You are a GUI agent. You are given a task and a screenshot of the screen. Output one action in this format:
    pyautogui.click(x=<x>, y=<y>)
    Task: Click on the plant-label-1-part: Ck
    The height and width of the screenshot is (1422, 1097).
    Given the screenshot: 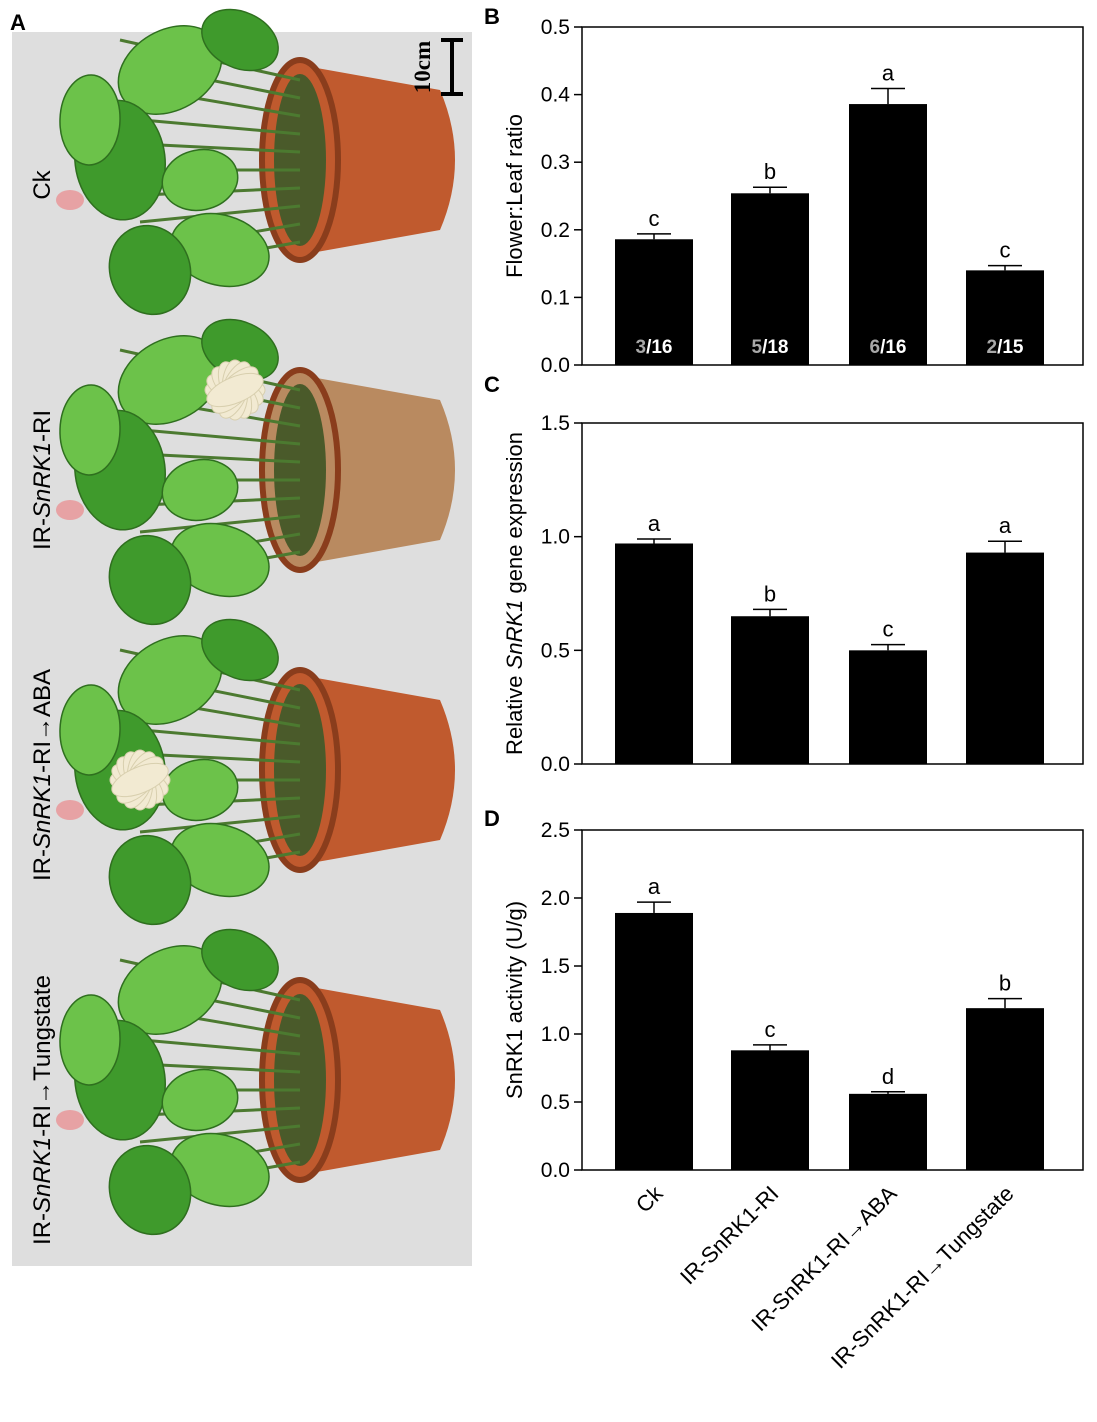 What is the action you would take?
    pyautogui.click(x=42, y=184)
    